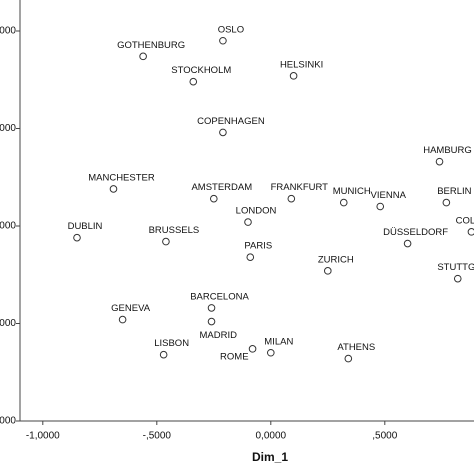  I want to click on point-label: LISBON, so click(171, 343).